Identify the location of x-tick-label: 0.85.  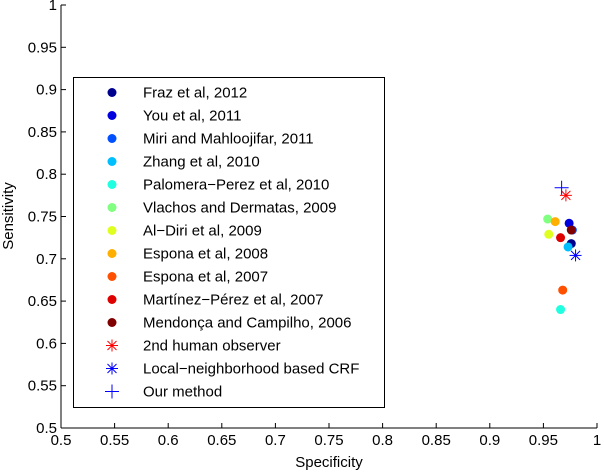
(436, 440).